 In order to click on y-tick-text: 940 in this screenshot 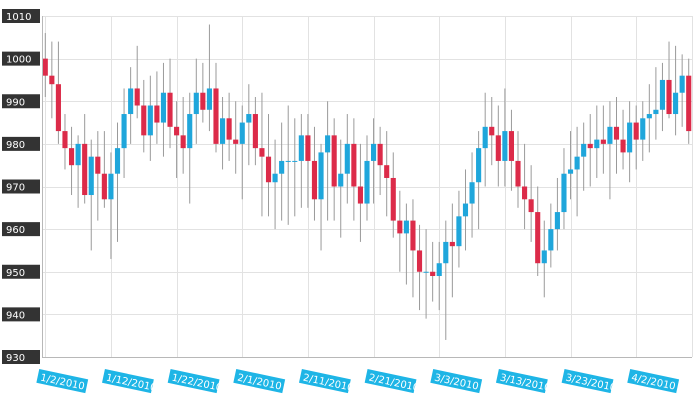, I will do `click(15, 315)`.